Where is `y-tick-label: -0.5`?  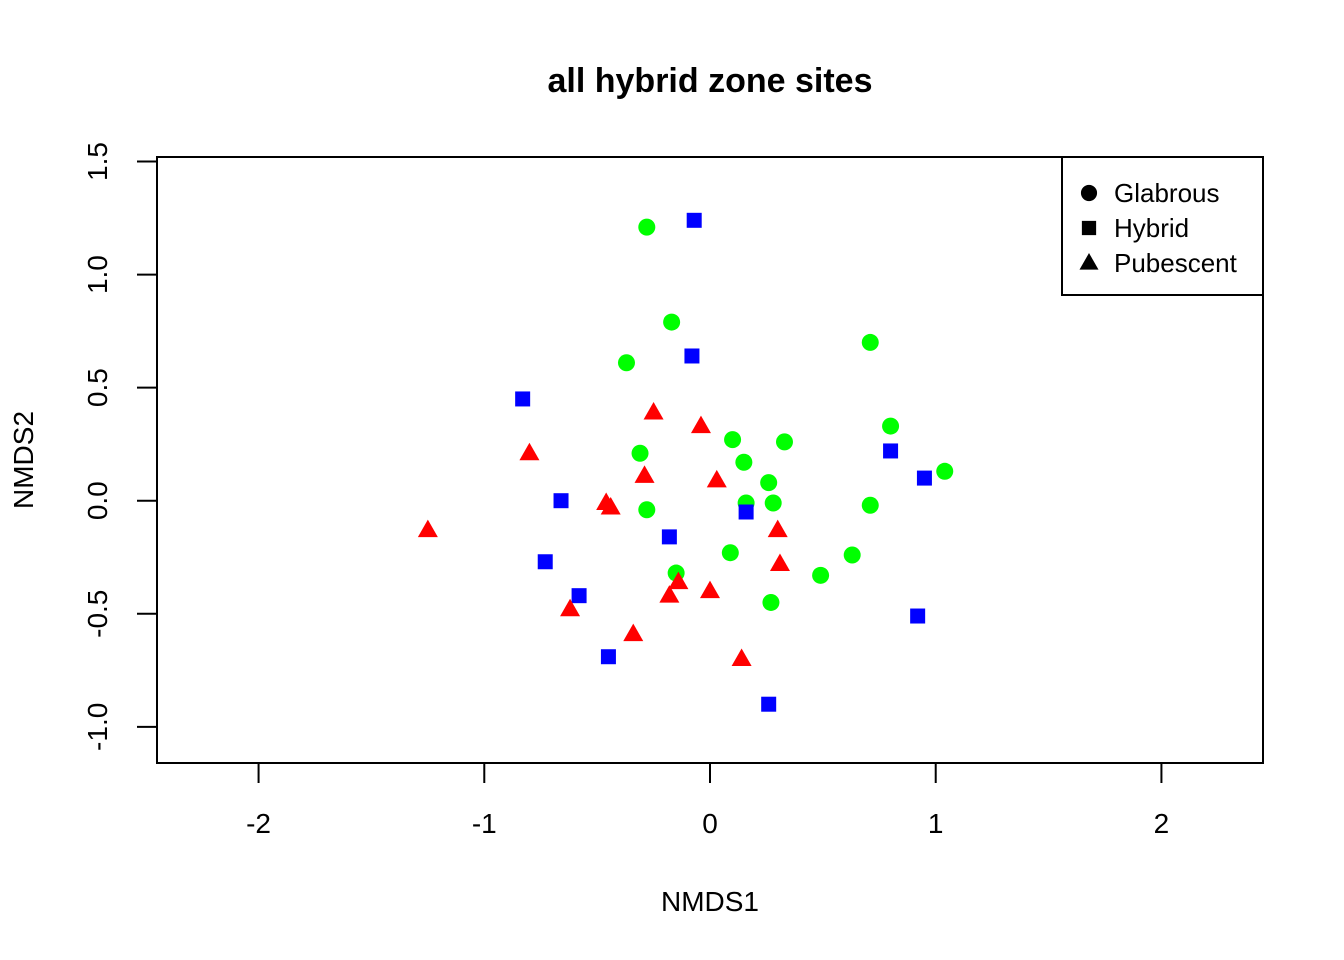 y-tick-label: -0.5 is located at coordinates (97, 614).